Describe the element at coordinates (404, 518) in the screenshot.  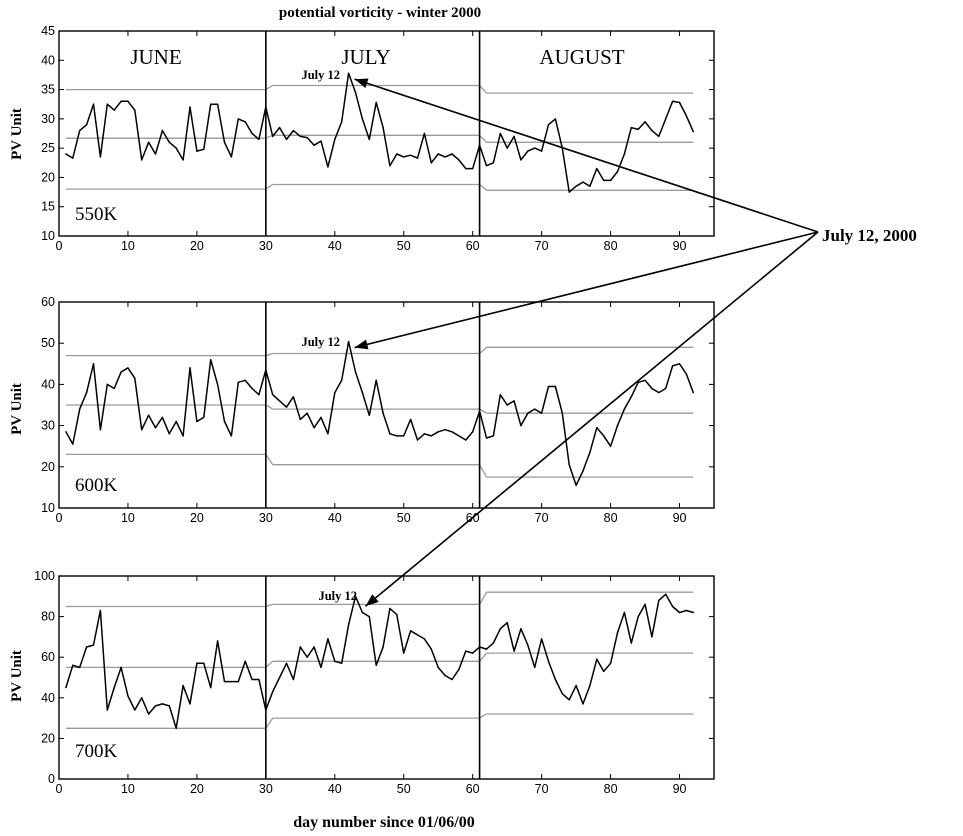
I see `panel-600k-xtick-label: 50` at that location.